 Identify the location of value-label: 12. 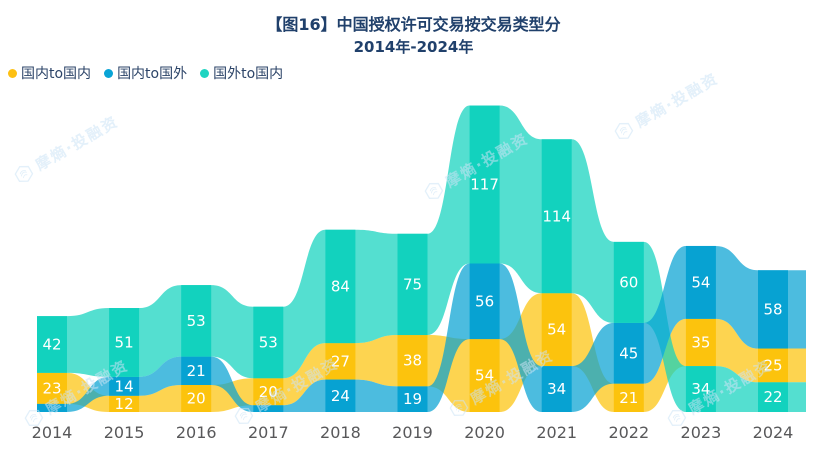
(124, 404).